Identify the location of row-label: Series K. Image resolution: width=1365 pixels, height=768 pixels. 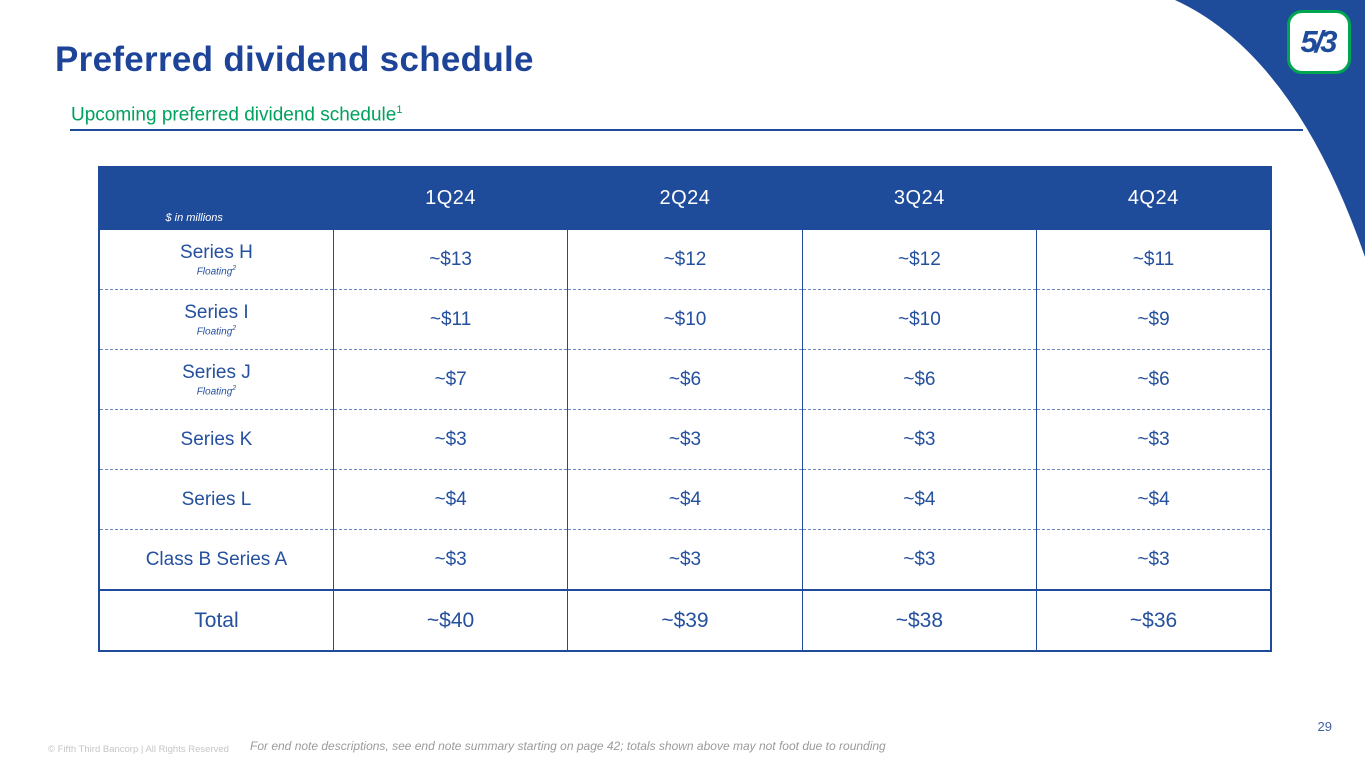
(216, 439).